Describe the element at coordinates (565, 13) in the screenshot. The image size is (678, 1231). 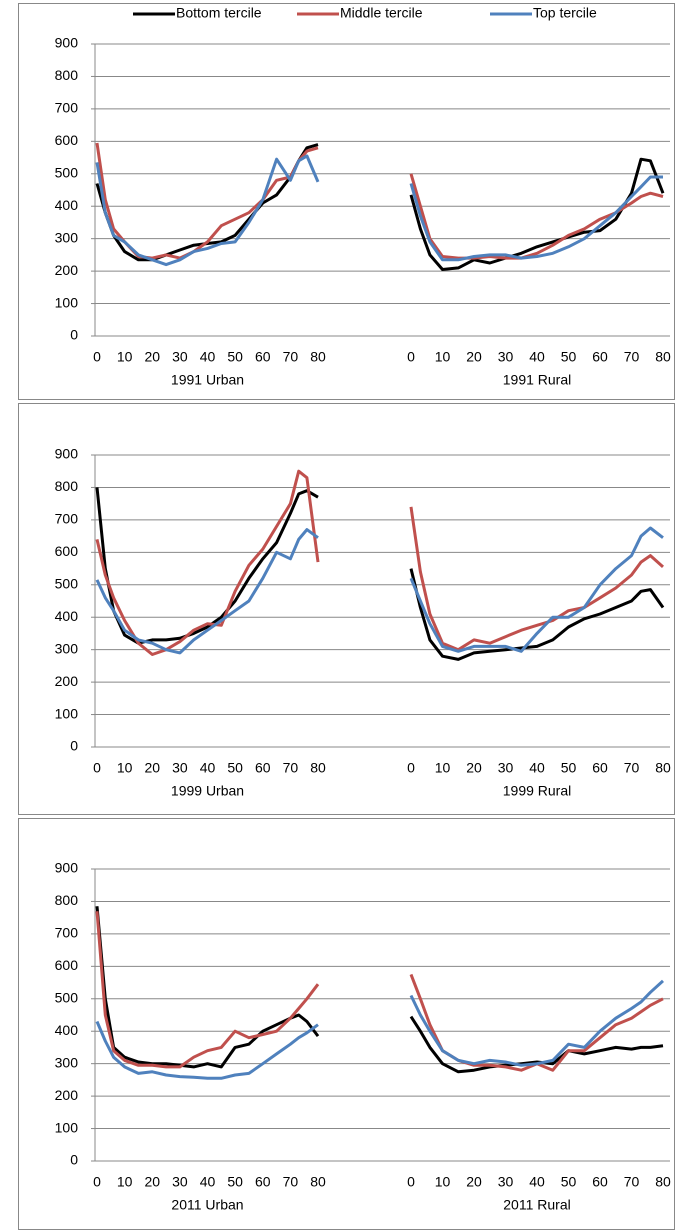
I see `legend-label: Top tercile` at that location.